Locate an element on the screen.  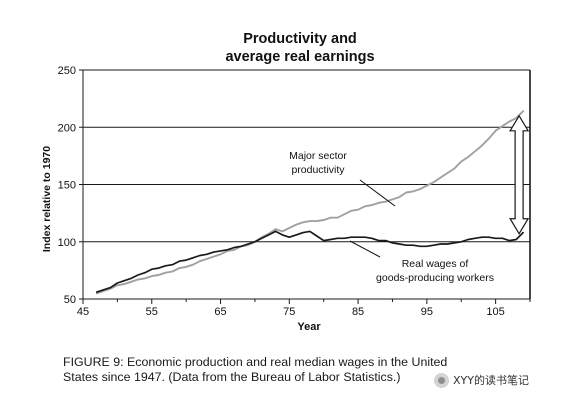
x-tick-label-85: 85 is located at coordinates (358, 312).